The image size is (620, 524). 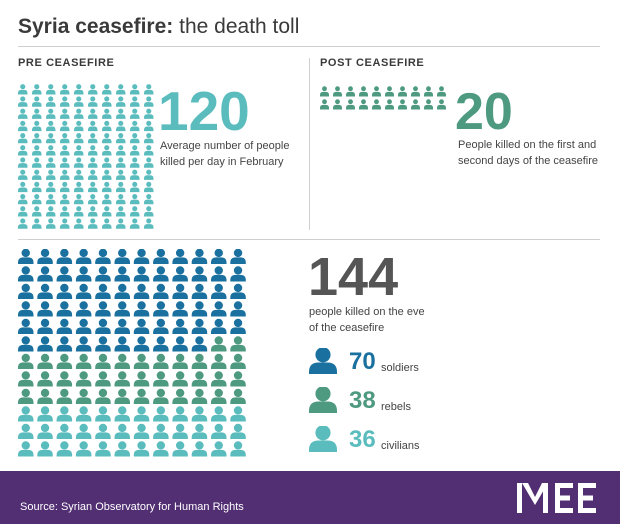 I want to click on title-rest: the death toll, so click(x=239, y=26).